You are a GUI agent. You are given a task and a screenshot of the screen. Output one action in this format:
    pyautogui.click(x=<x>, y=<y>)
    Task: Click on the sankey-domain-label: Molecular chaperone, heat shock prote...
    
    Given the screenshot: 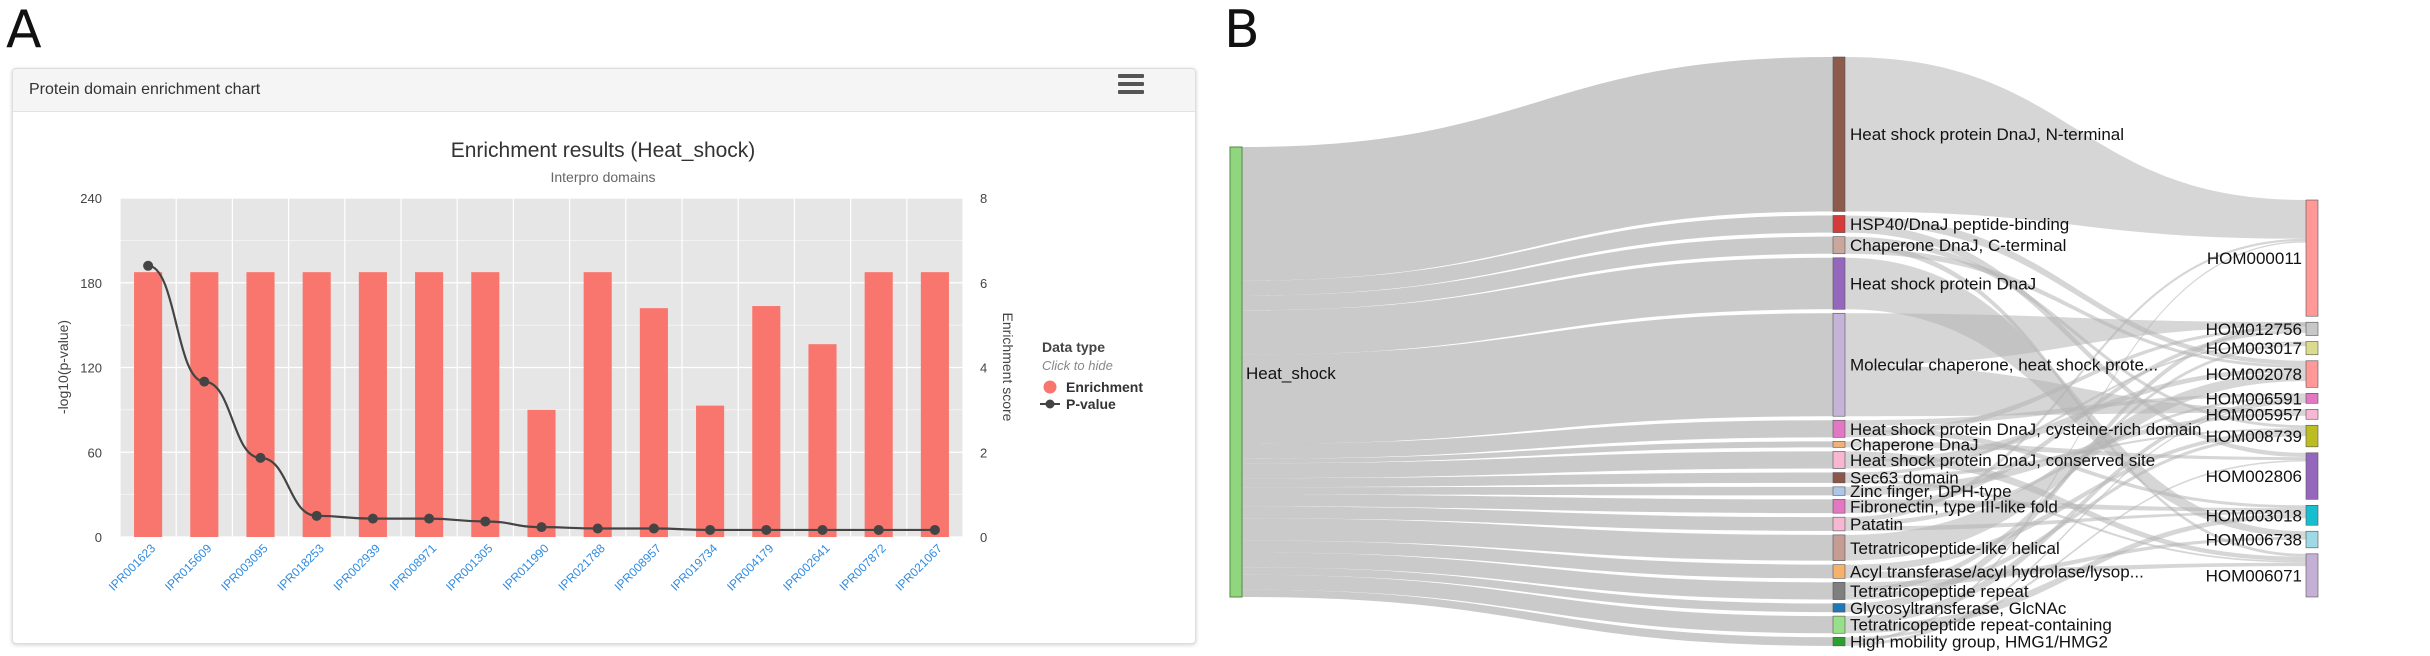 What is the action you would take?
    pyautogui.click(x=2004, y=365)
    